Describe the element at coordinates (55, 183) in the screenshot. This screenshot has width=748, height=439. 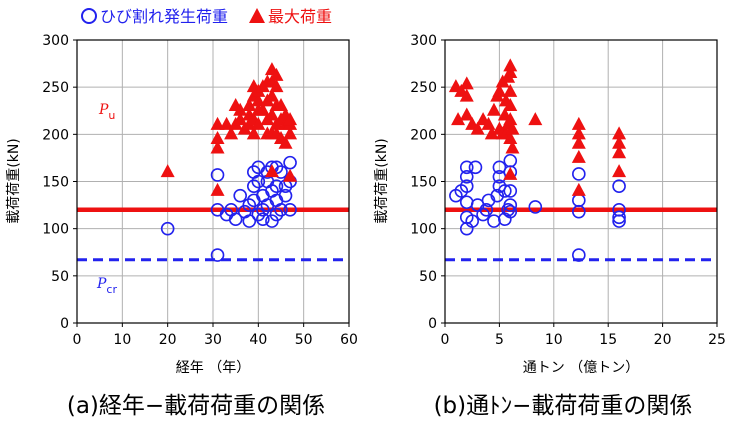
I see `chart-a-ytick-label: 150` at that location.